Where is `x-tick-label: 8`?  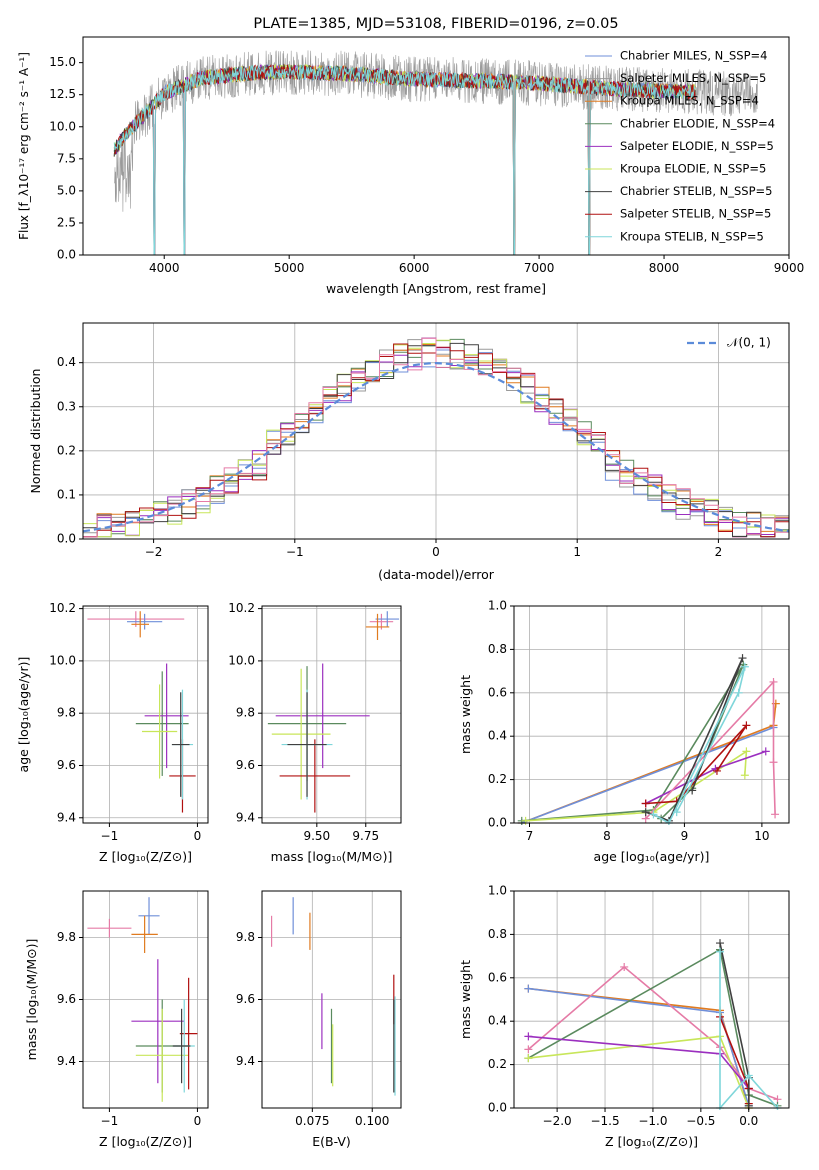
x-tick-label: 8 is located at coordinates (607, 836).